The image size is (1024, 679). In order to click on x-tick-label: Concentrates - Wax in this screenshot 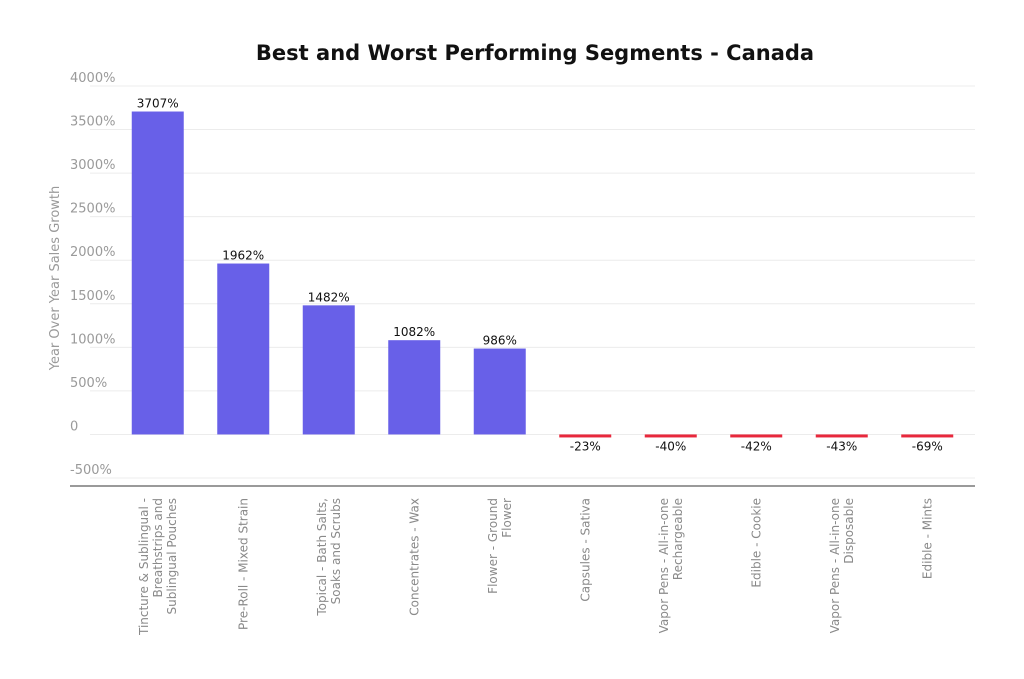, I will do `click(414, 557)`.